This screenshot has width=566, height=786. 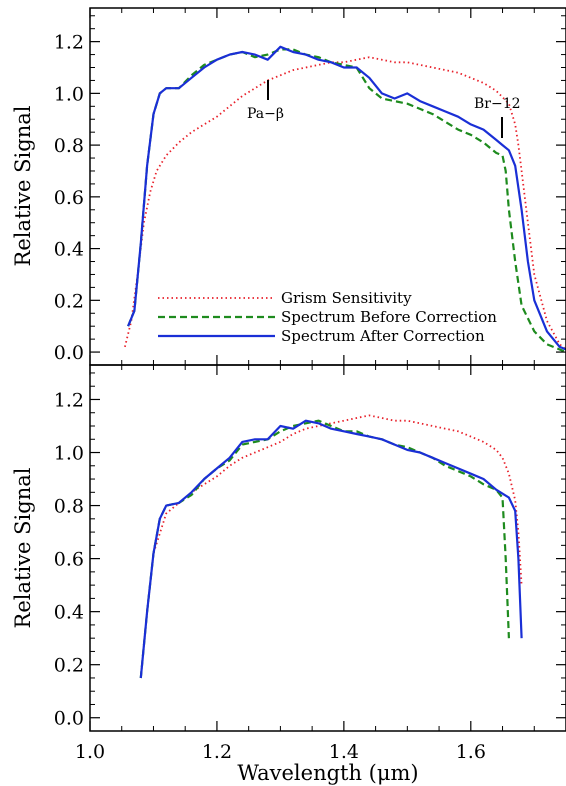 What do you see at coordinates (389, 317) in the screenshot?
I see `legend-label-before: Spectrum Before Correction` at bounding box center [389, 317].